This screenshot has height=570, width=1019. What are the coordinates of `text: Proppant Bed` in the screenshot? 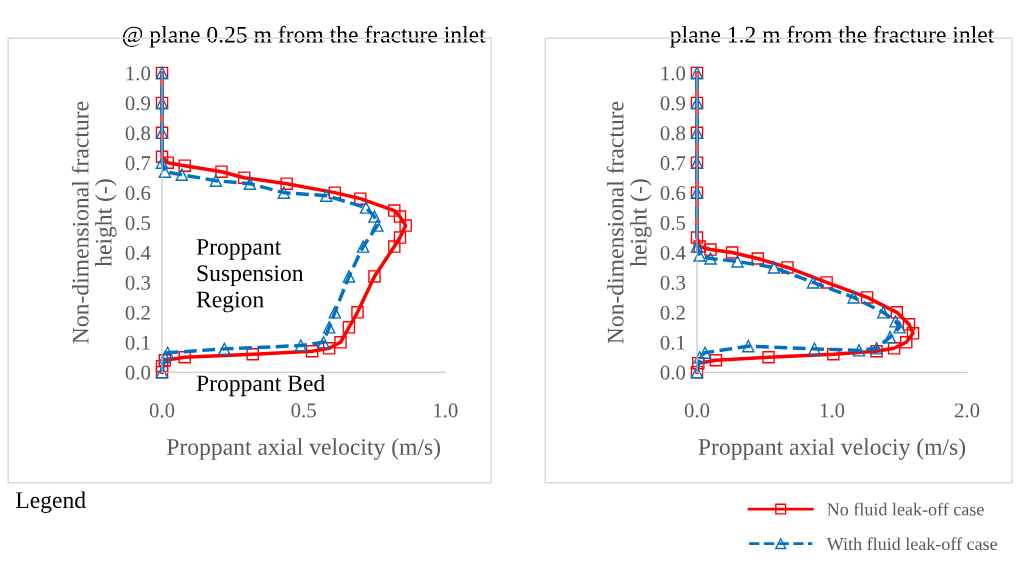 It's located at (260, 385).